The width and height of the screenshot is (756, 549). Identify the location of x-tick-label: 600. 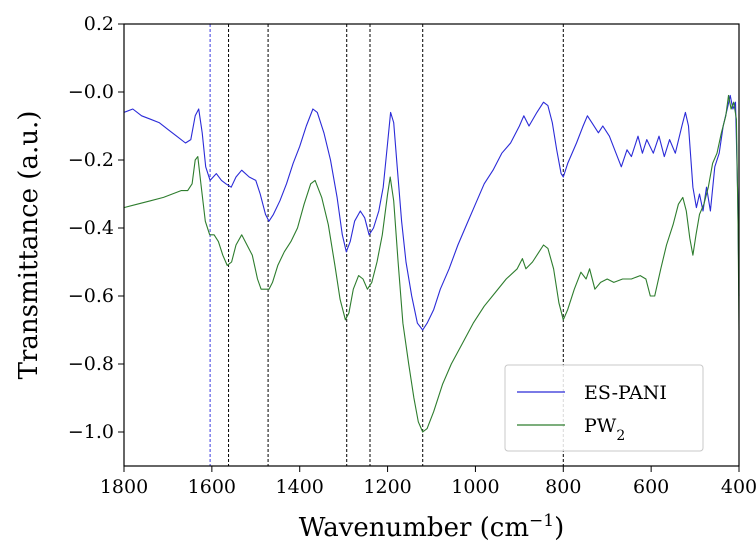
(651, 487).